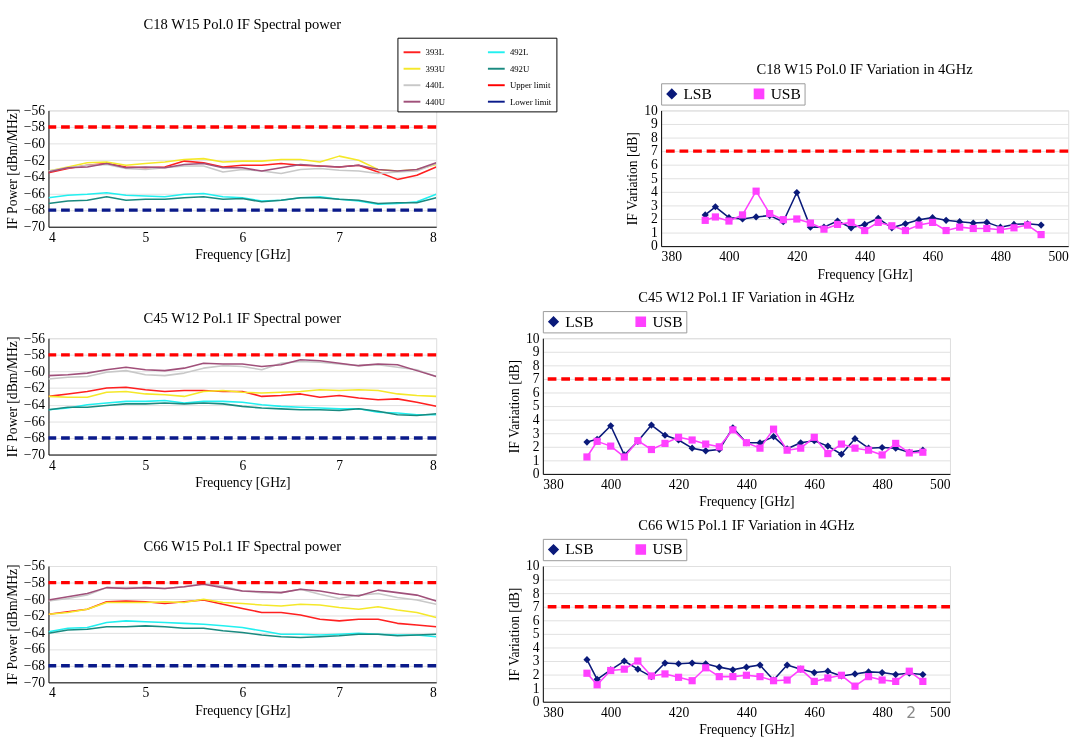 The width and height of the screenshot is (1076, 743). Describe the element at coordinates (34, 177) in the screenshot. I see `y-tick-label: −64` at that location.